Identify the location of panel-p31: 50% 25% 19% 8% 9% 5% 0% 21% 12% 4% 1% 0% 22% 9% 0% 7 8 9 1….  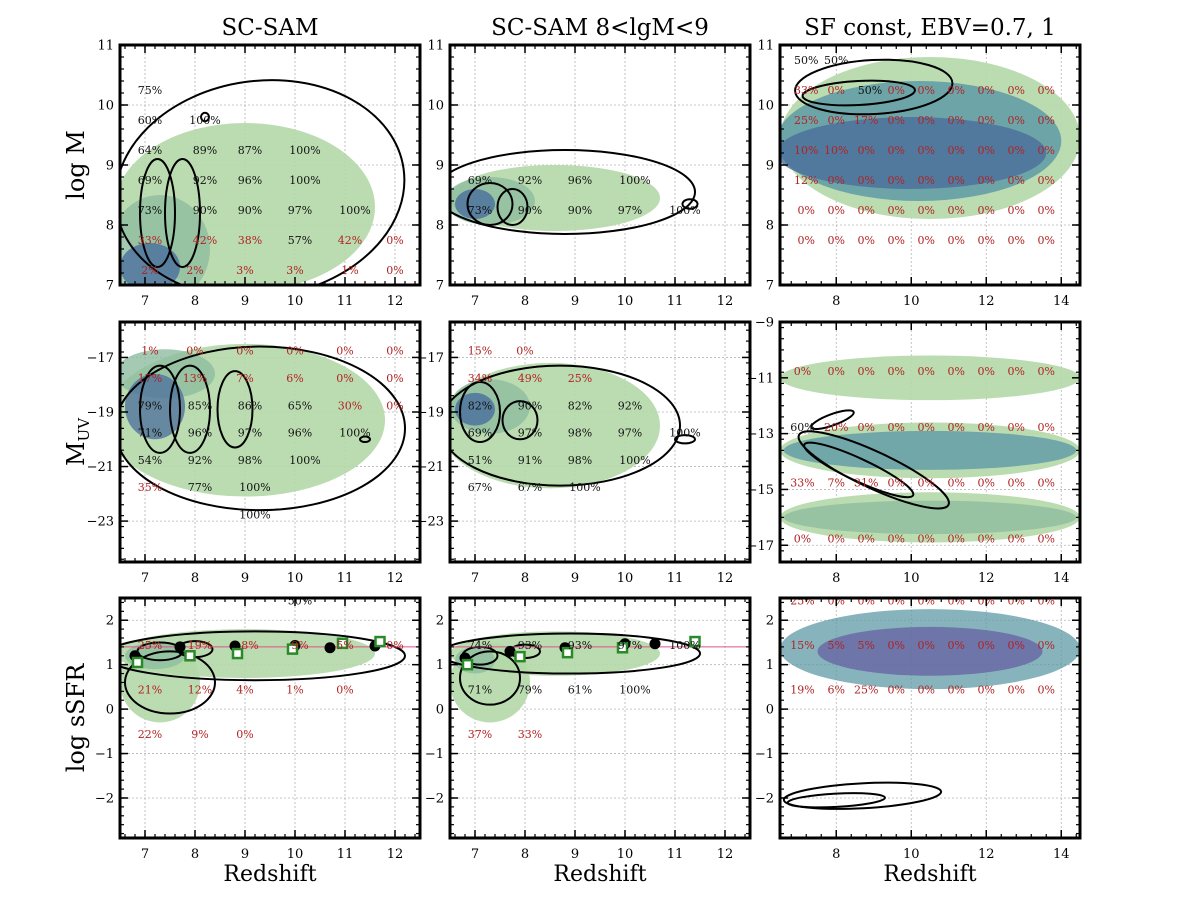
(242, 741).